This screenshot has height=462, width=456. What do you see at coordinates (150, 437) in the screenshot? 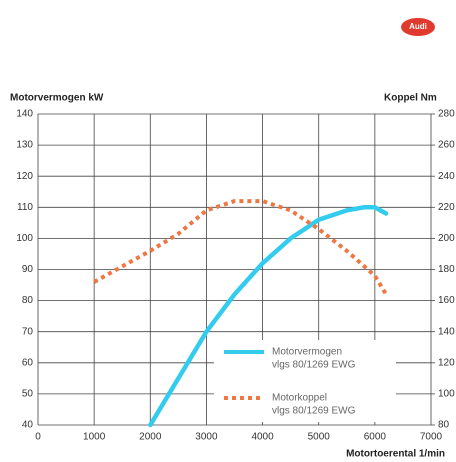
I see `x-tick-label: 2000` at bounding box center [150, 437].